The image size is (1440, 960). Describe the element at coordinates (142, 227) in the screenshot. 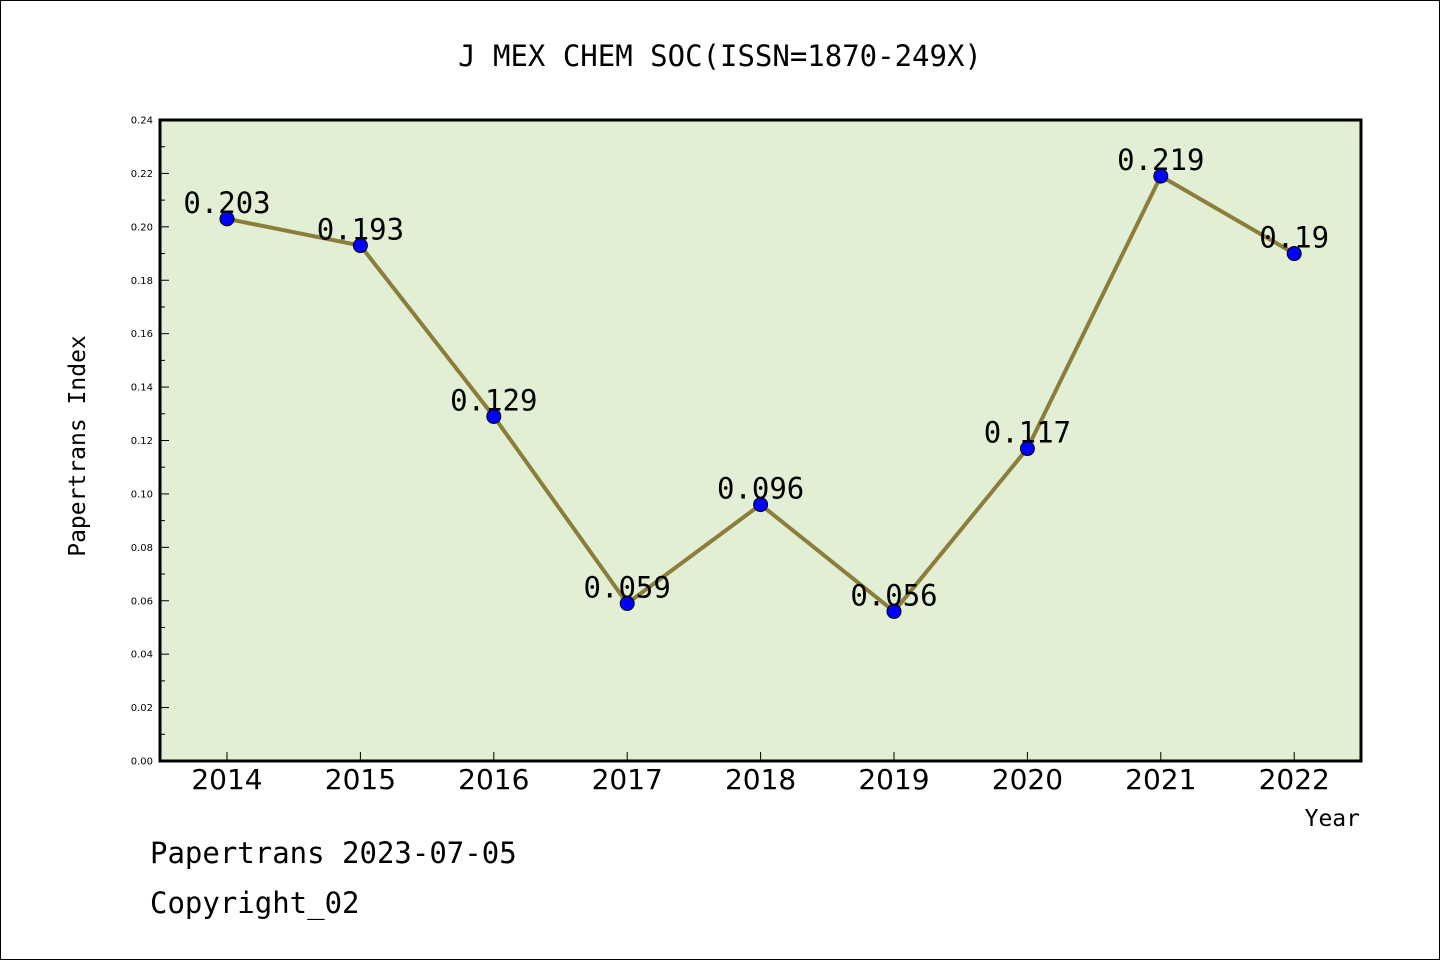

I see `y-tick-label: 0.20` at that location.